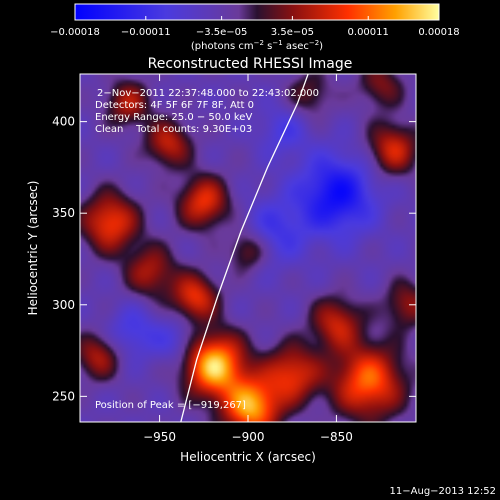 This screenshot has height=500, width=500. Describe the element at coordinates (174, 105) in the screenshot. I see `annotation-detectors: Detectors: 4F 5F 6F 7F 8F, Att 0` at that location.